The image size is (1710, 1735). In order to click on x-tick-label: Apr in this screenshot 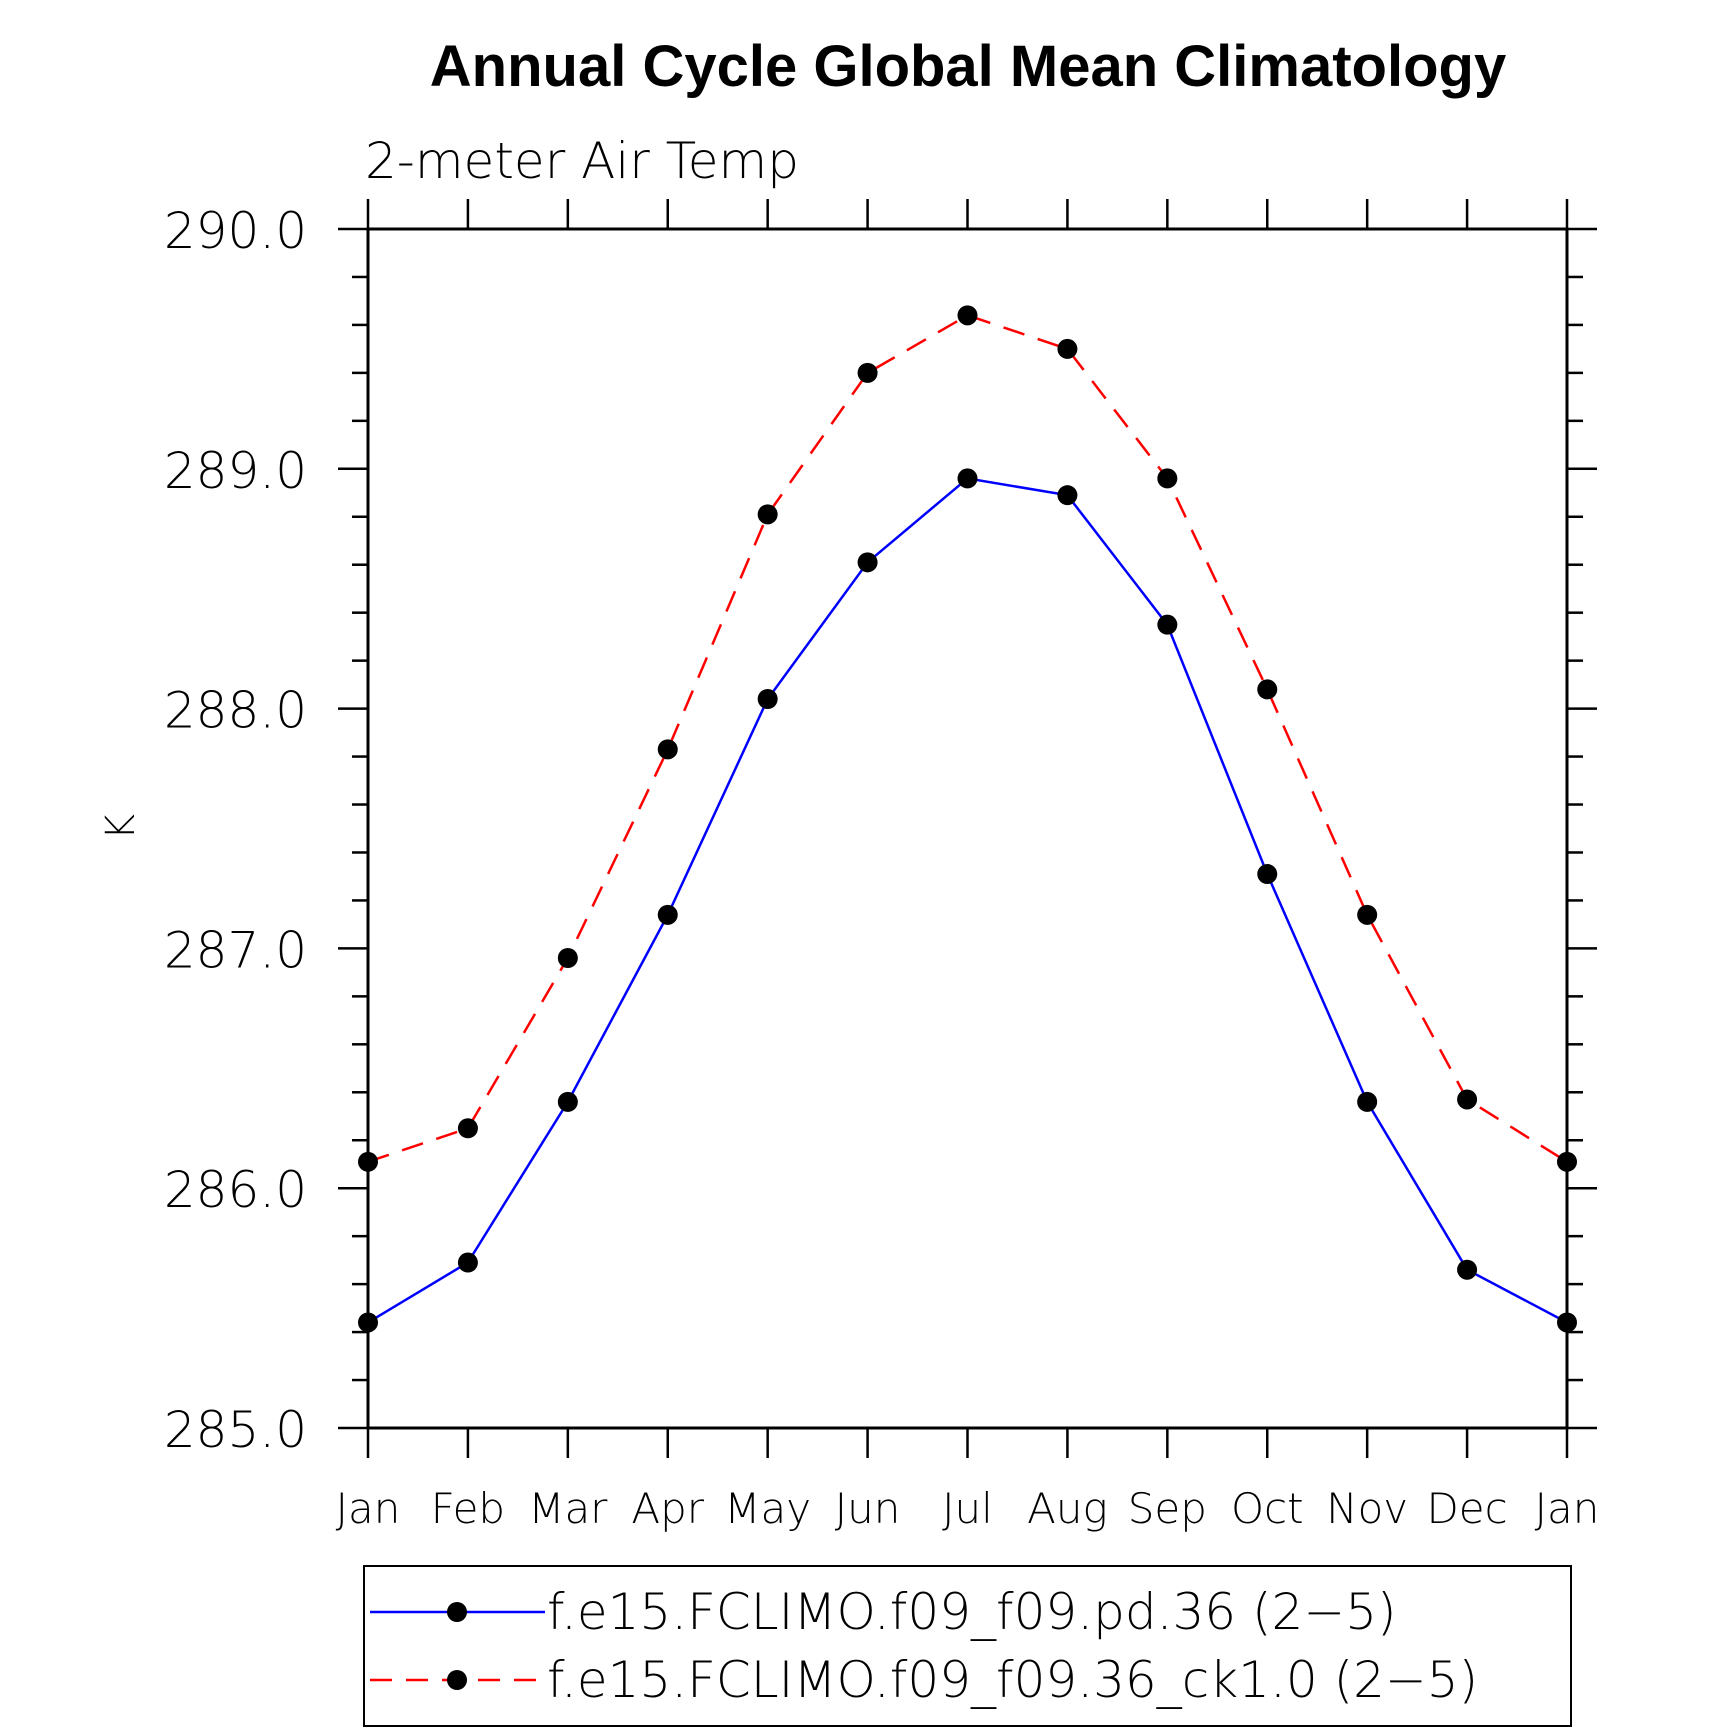, I will do `click(667, 1508)`.